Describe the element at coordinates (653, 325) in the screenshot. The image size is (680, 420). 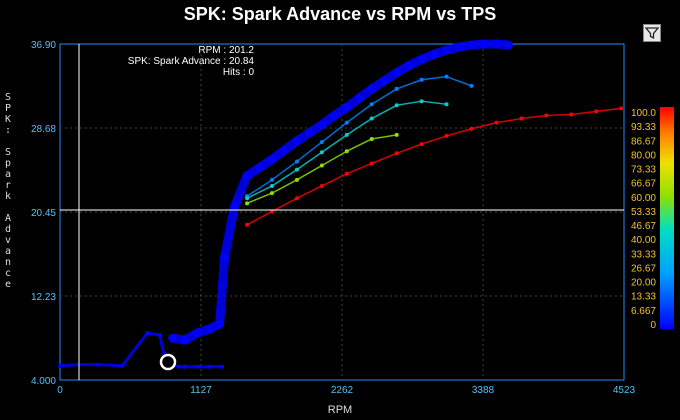
I see `colorbar-tick-label: 0` at that location.